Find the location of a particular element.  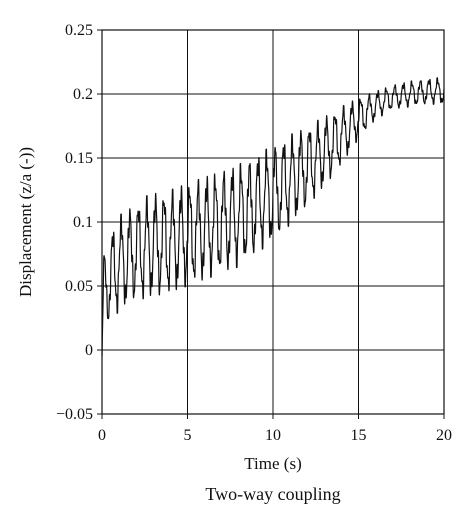

x-tick-label: 0 is located at coordinates (102, 435).